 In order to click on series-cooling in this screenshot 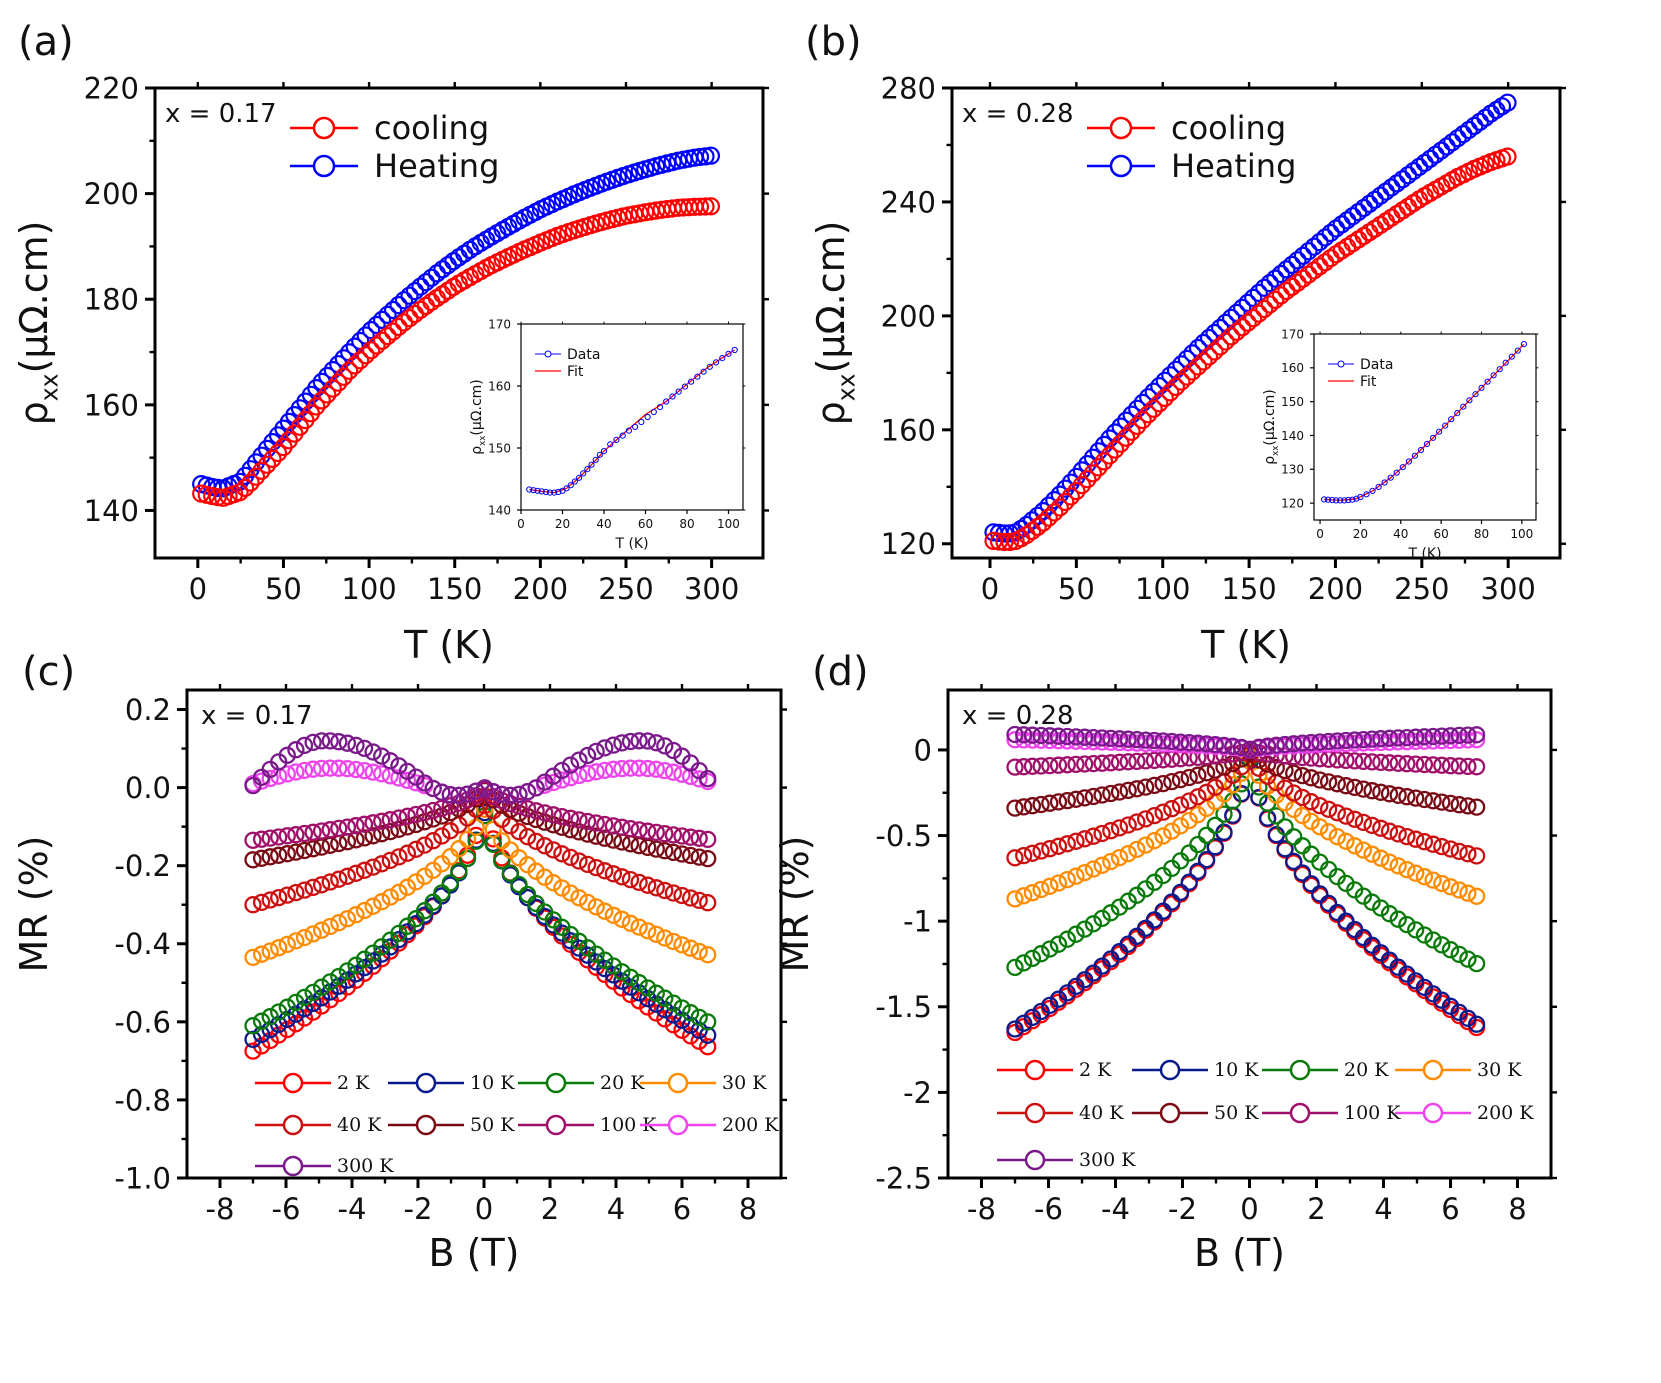, I will do `click(1250, 349)`.